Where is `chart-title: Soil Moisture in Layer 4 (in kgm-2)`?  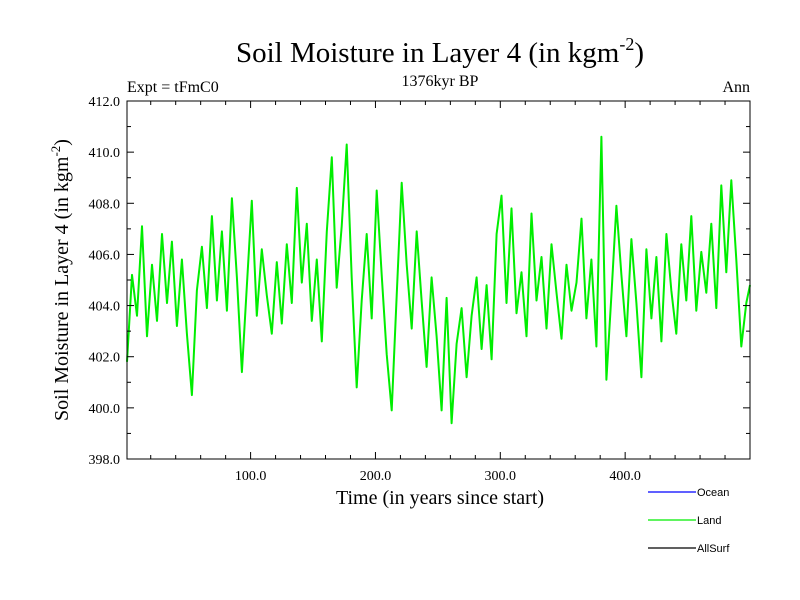 chart-title: Soil Moisture in Layer 4 (in kgm-2) is located at coordinates (440, 51).